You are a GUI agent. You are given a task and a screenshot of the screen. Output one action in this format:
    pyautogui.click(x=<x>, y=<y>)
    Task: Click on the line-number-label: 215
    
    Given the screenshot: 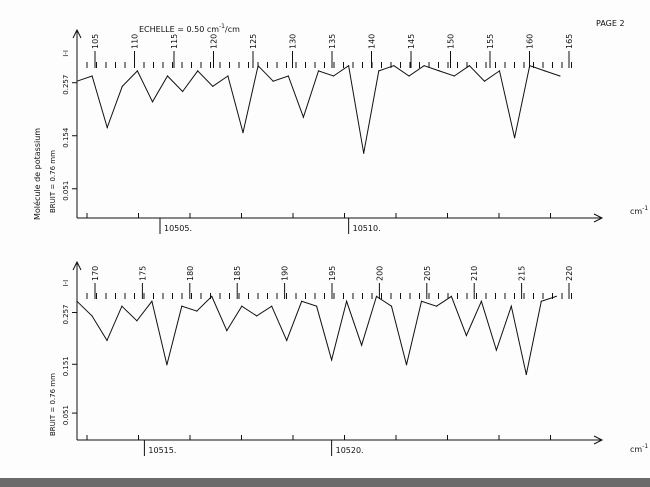 What is the action you would take?
    pyautogui.click(x=522, y=273)
    